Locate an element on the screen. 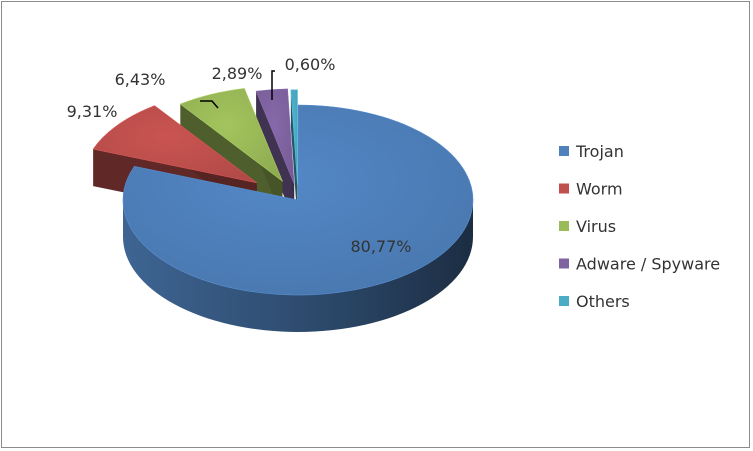 This screenshot has width=753, height=451. legend-swatch-others is located at coordinates (564, 301).